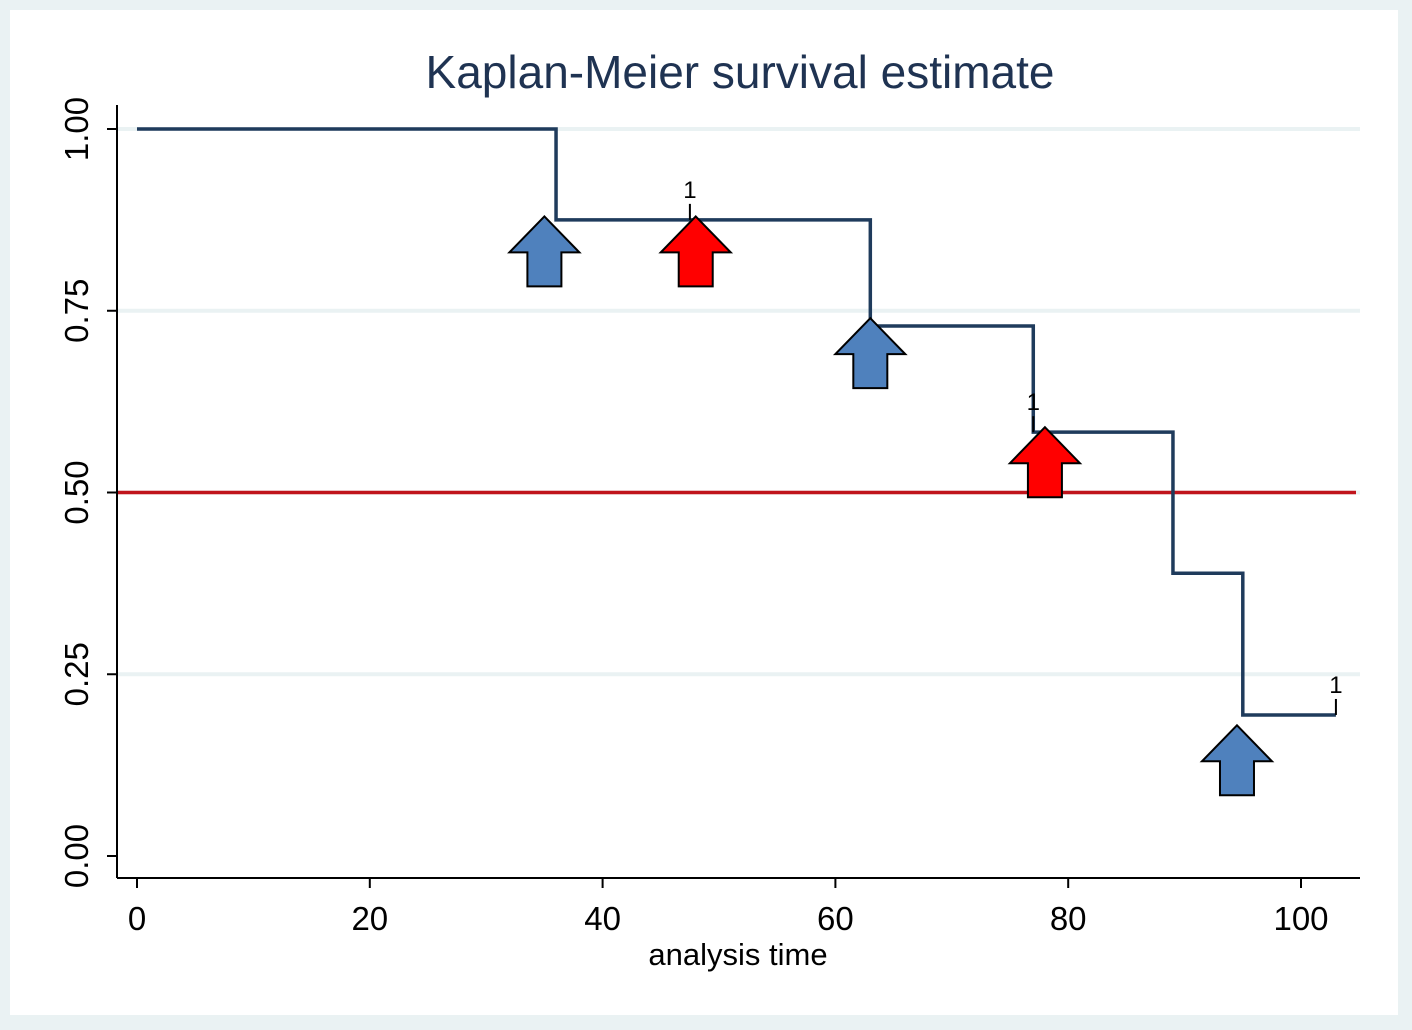  Describe the element at coordinates (76, 129) in the screenshot. I see `y-tick-label-4: 1.00` at that location.